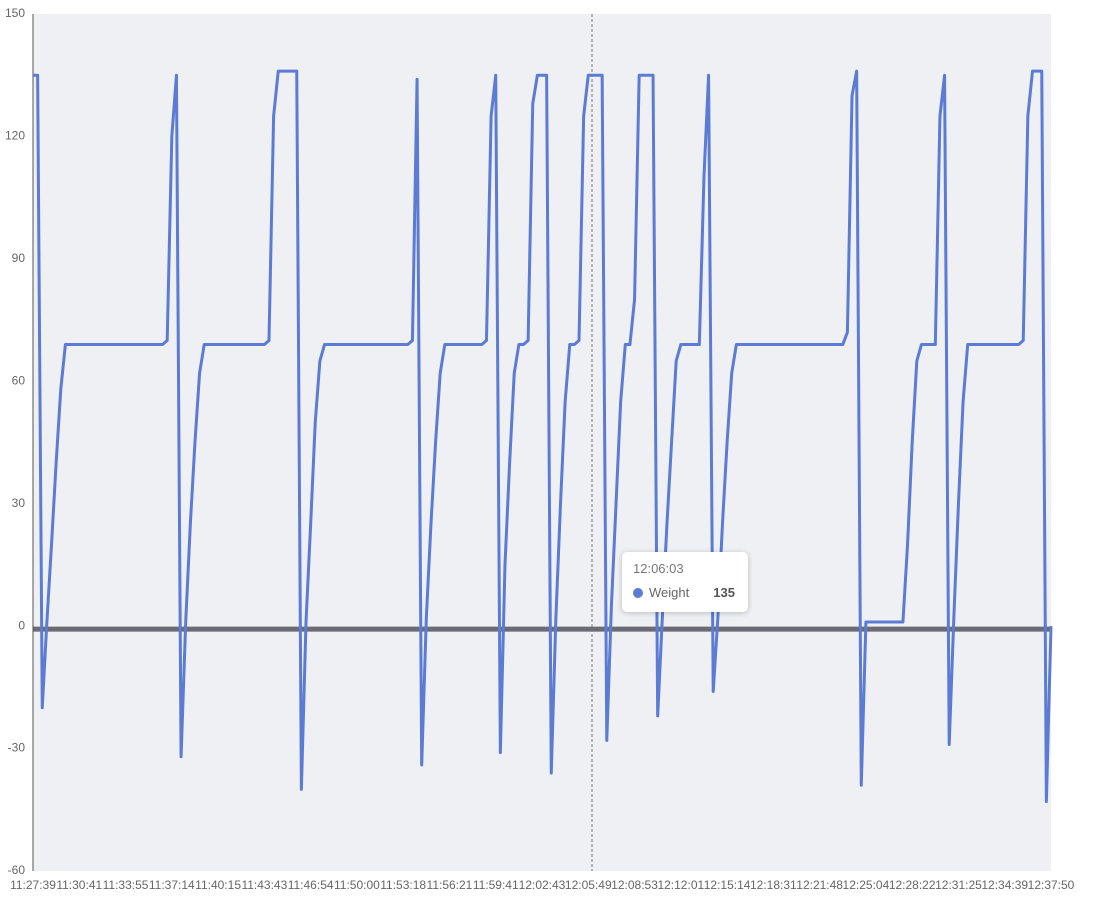 The width and height of the screenshot is (1117, 920). I want to click on y-tick-label: 90, so click(19, 258).